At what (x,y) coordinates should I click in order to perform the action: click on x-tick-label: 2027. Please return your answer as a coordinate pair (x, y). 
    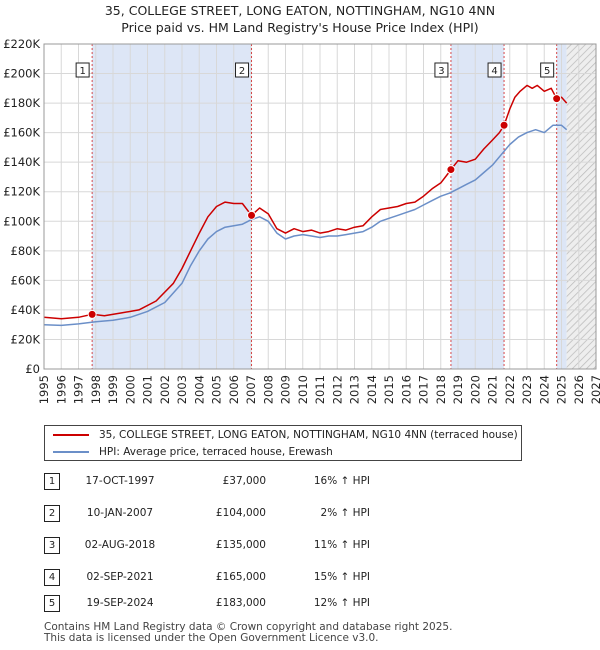
    Looking at the image, I should click on (594, 389).